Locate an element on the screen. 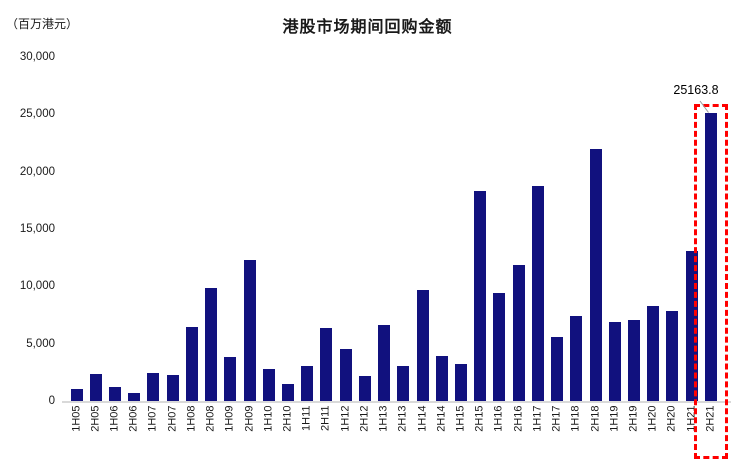  x-tick-label-2H09: 2H09 is located at coordinates (249, 418).